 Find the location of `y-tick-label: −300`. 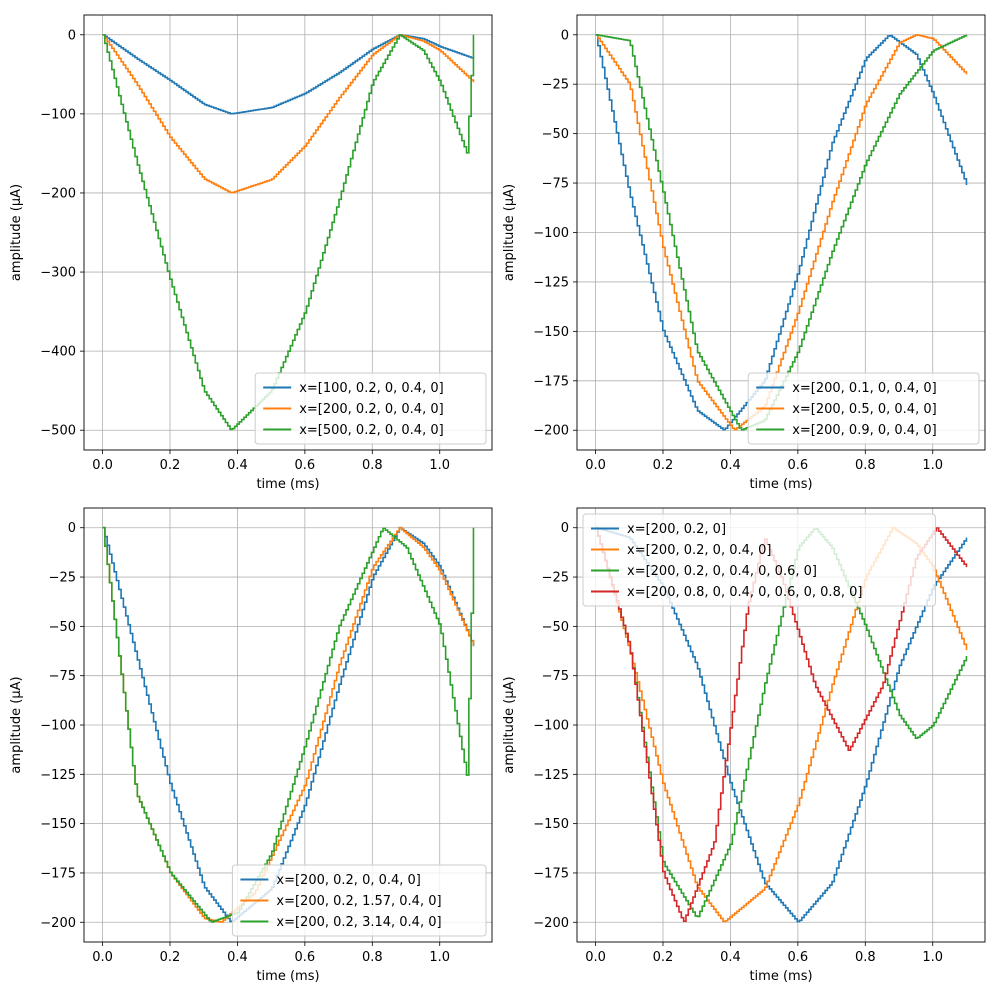

y-tick-label: −300 is located at coordinates (58, 273).